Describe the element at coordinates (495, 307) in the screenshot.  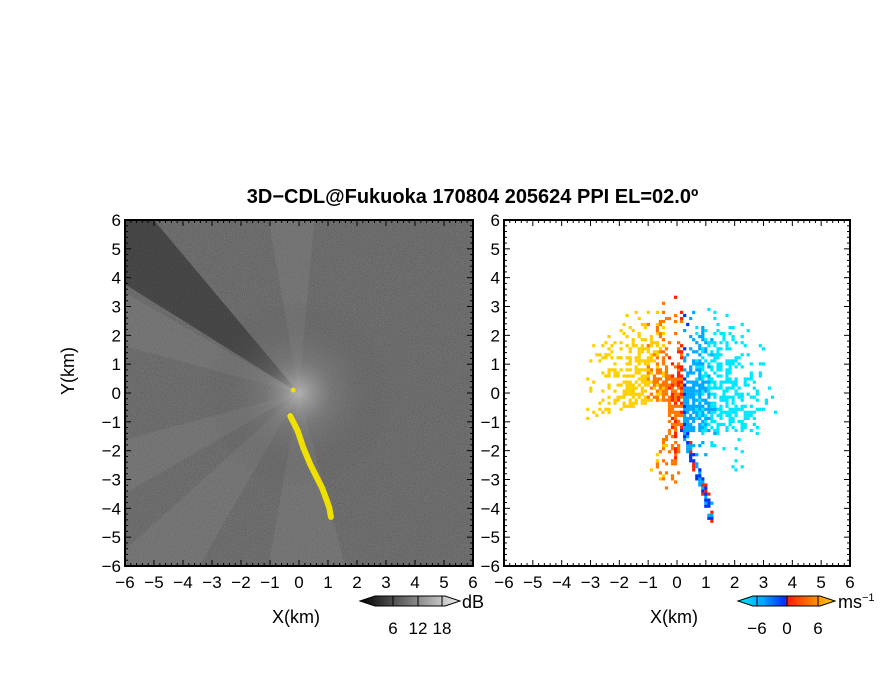
I see `y-tick-label: 3` at that location.